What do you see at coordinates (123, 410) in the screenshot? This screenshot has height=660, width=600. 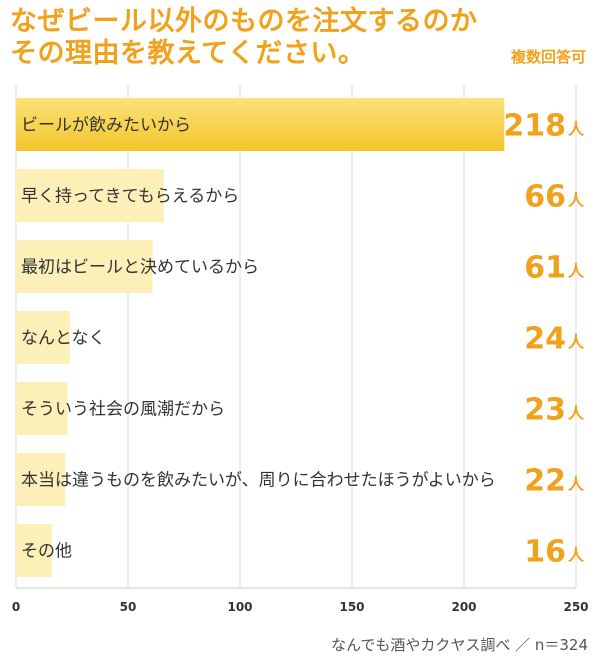 I see `category-label: そういう社会の風潮だから` at bounding box center [123, 410].